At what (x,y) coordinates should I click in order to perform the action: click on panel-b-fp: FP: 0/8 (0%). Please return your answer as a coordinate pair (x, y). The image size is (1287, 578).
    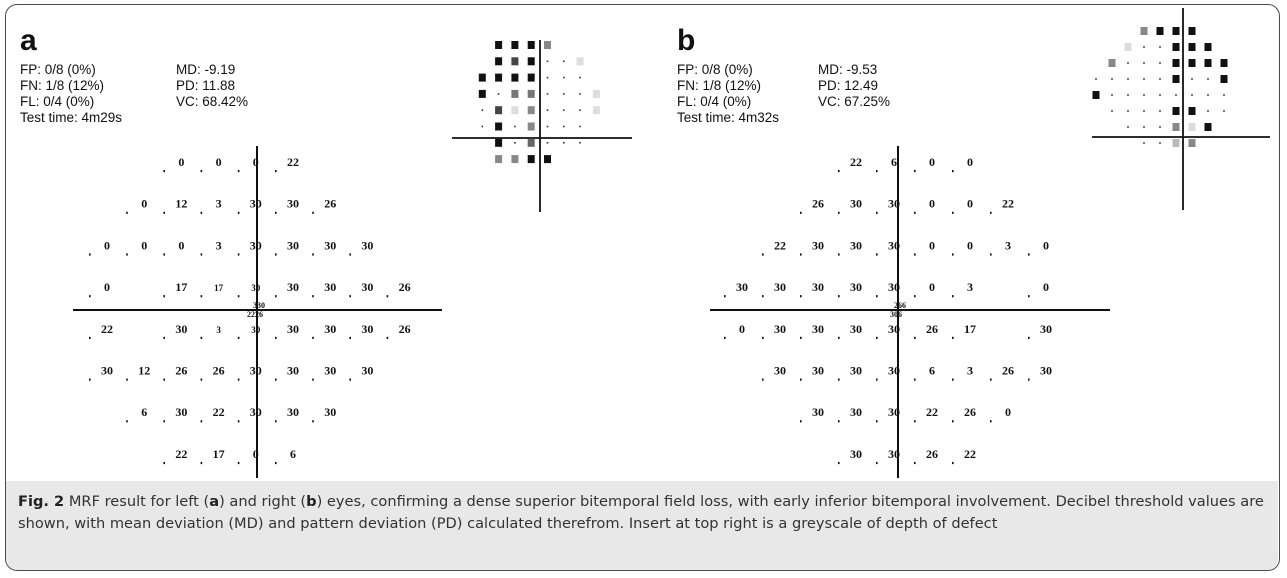
    Looking at the image, I should click on (715, 69).